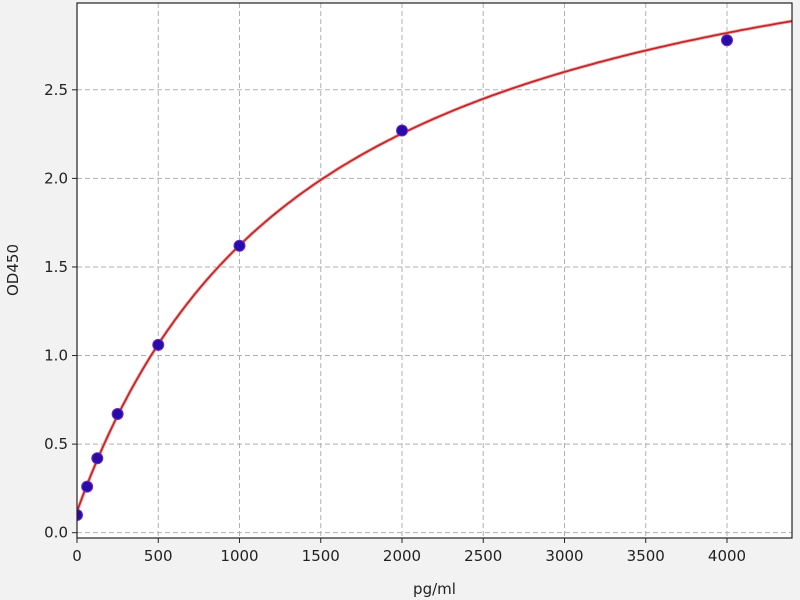 This screenshot has height=600, width=800. What do you see at coordinates (239, 556) in the screenshot?
I see `x-tick-label: 1000` at bounding box center [239, 556].